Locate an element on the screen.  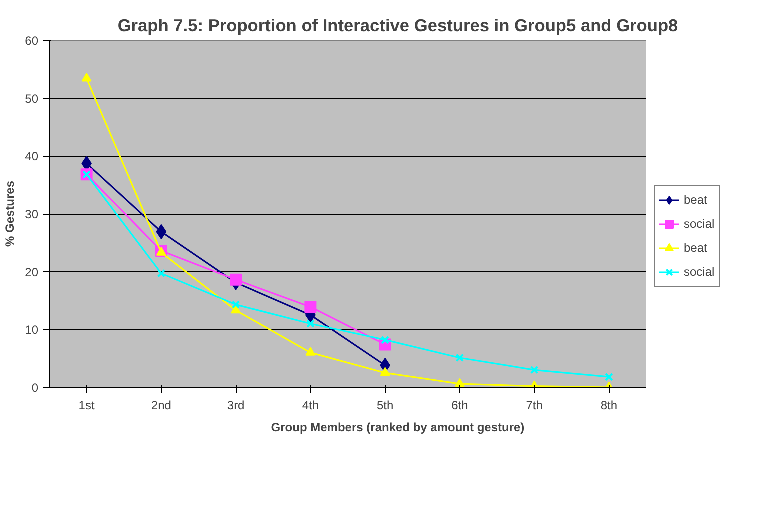
x-tick-label: 4th is located at coordinates (311, 405).